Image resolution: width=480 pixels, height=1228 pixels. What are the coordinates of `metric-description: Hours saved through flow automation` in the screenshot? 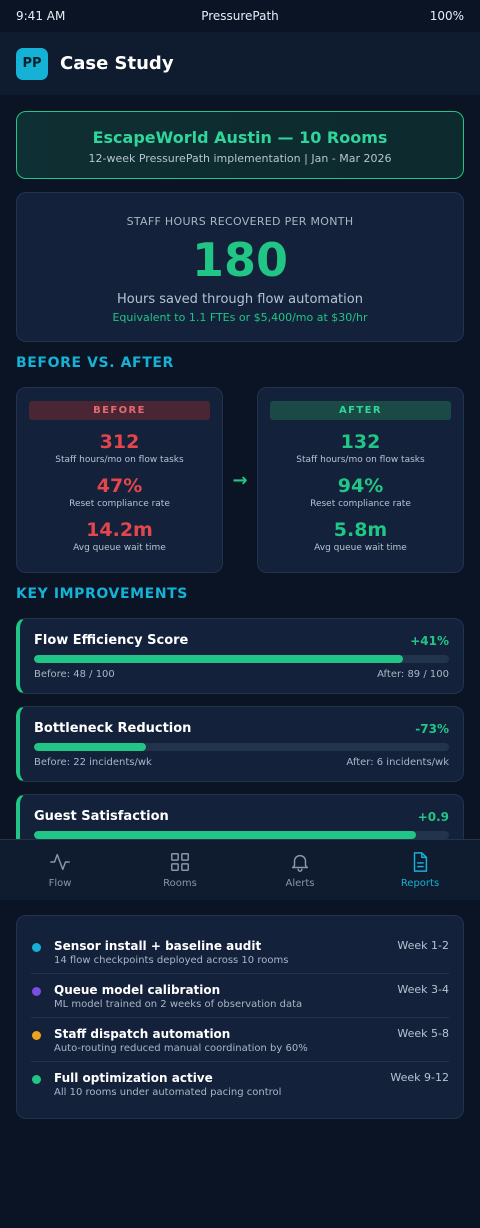 It's located at (240, 299).